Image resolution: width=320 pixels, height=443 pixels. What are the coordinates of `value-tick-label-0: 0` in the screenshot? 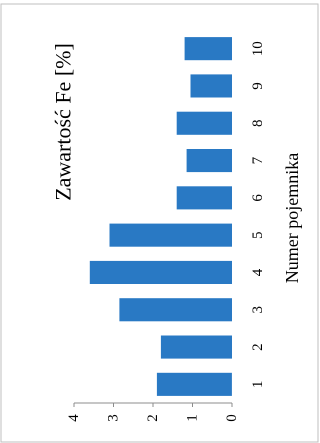 It's located at (232, 418).